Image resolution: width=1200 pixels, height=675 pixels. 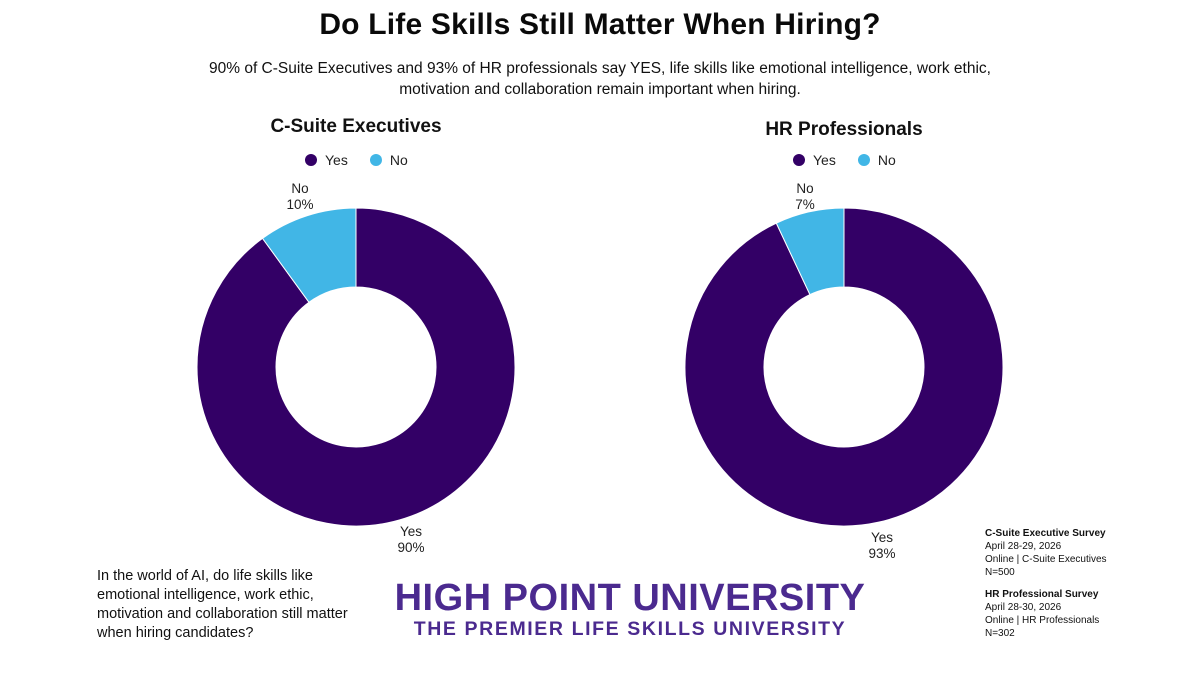 What do you see at coordinates (844, 367) in the screenshot?
I see `slice-hr-yes` at bounding box center [844, 367].